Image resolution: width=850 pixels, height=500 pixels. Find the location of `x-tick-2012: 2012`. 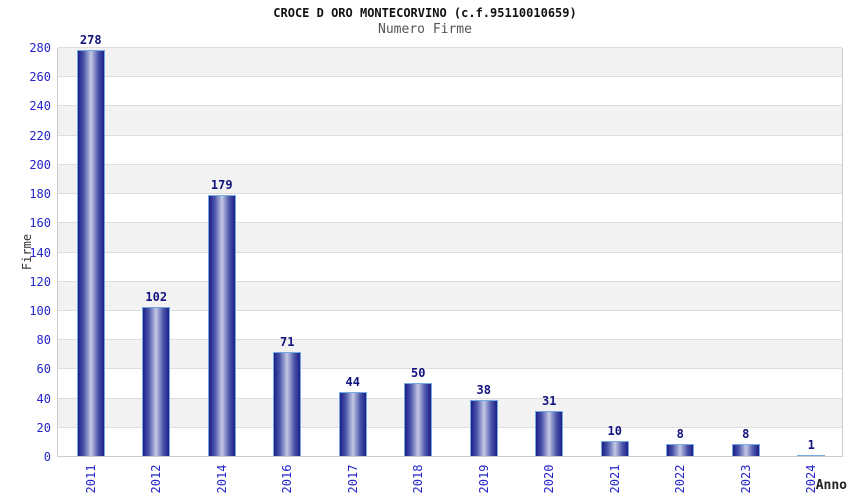

x-tick-2012: 2012 is located at coordinates (156, 479).